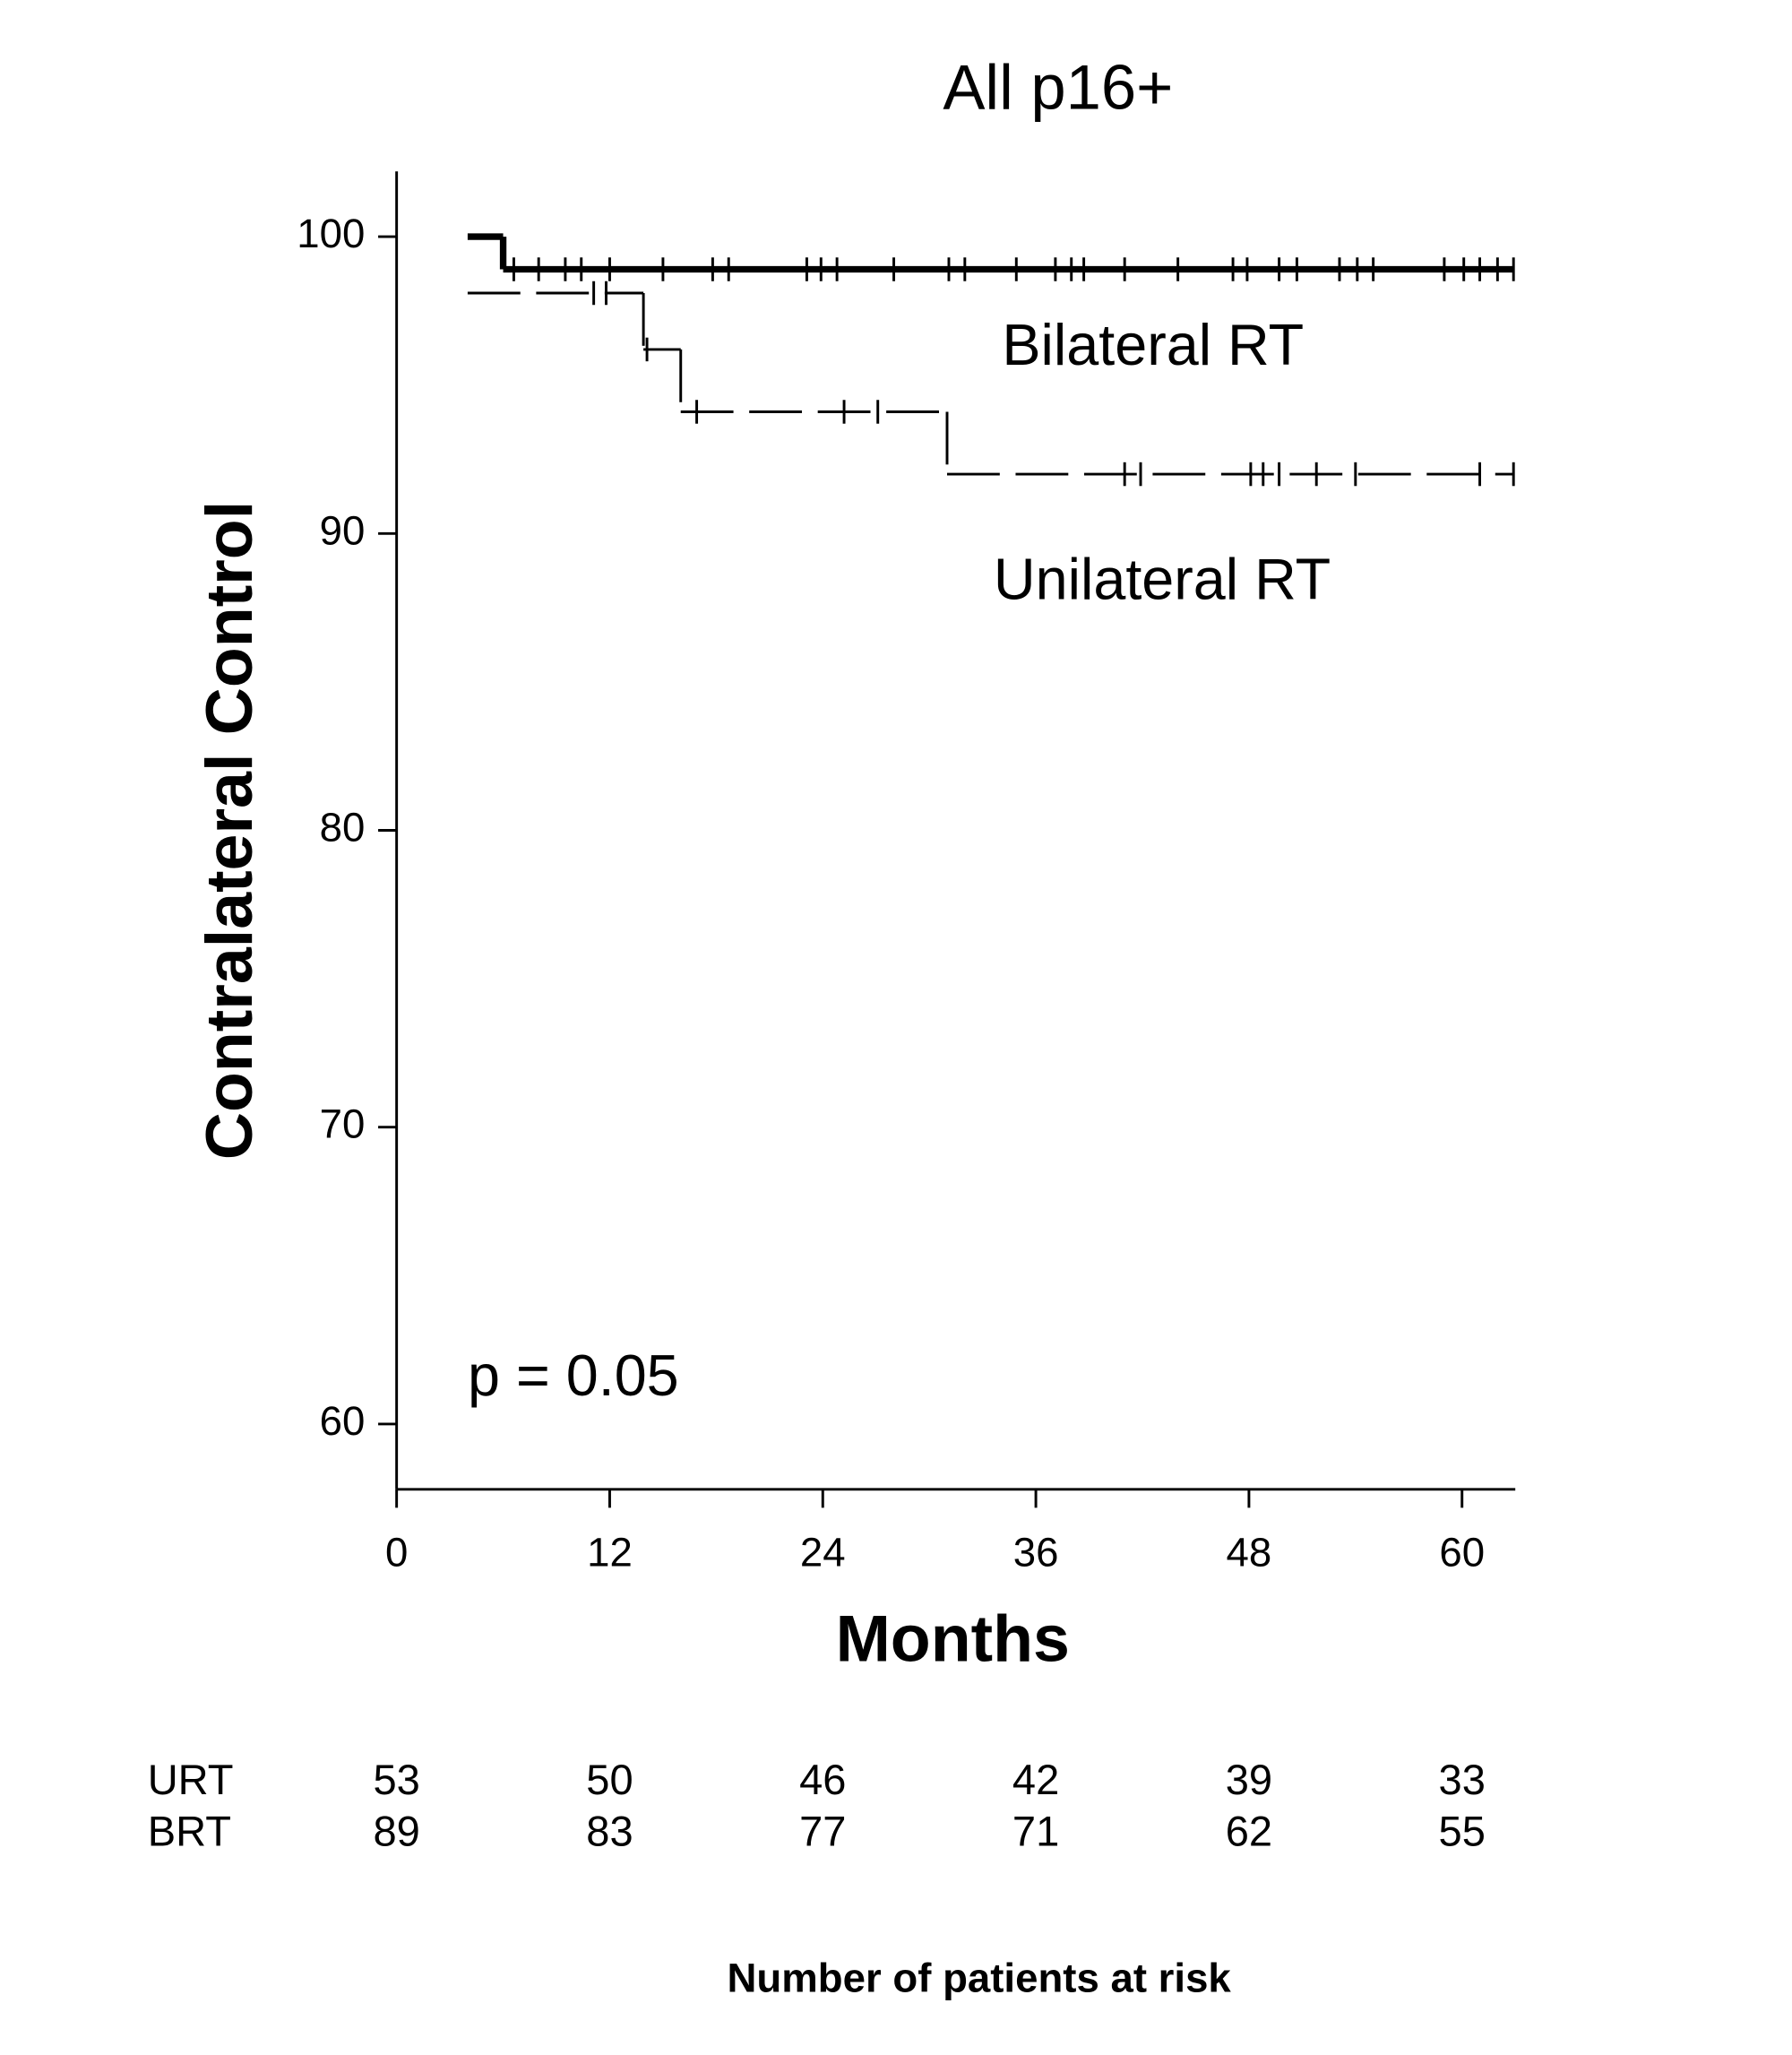  Describe the element at coordinates (331, 233) in the screenshot. I see `y-tick-label: 100` at that location.